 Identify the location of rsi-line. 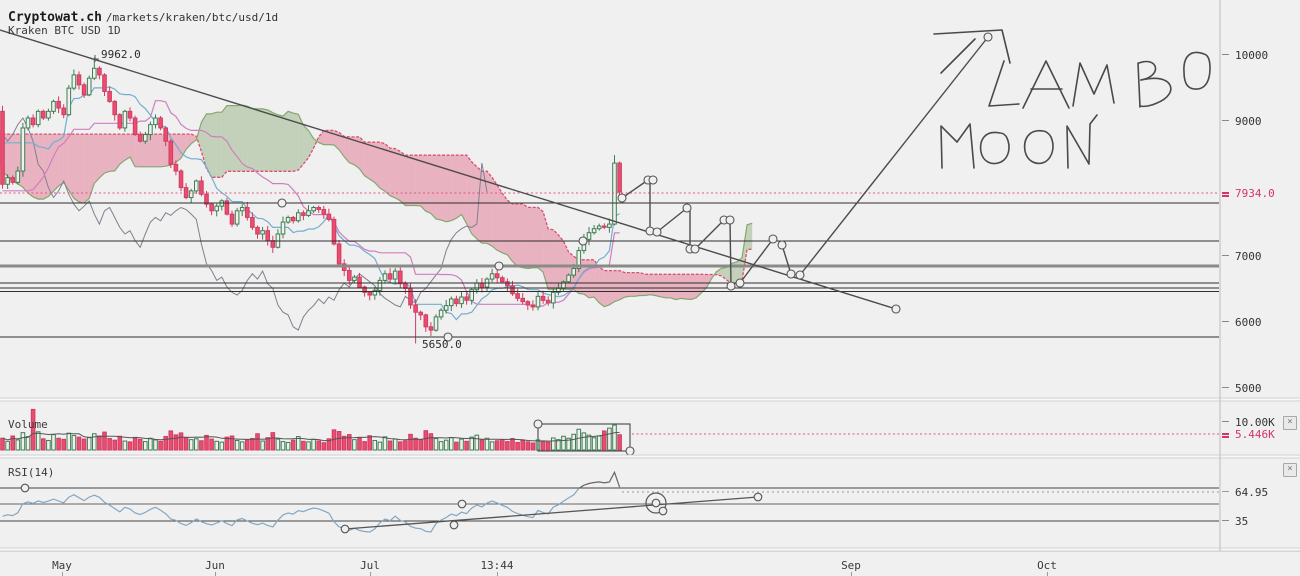
(291, 510).